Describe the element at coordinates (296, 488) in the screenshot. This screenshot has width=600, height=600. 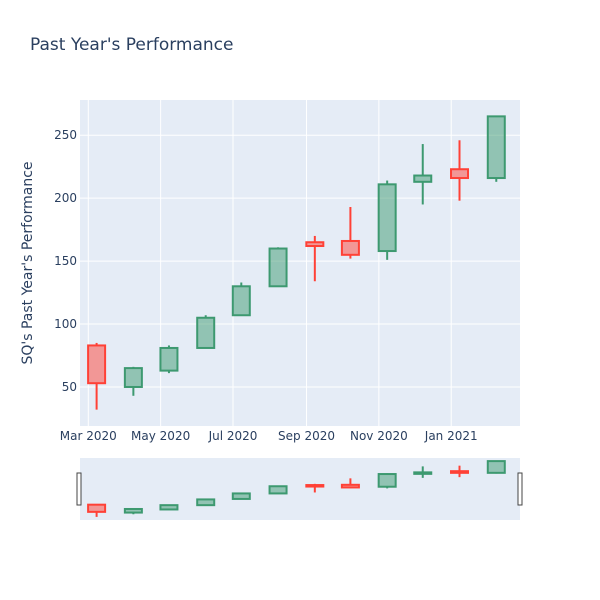
I see `range-slider-candles` at that location.